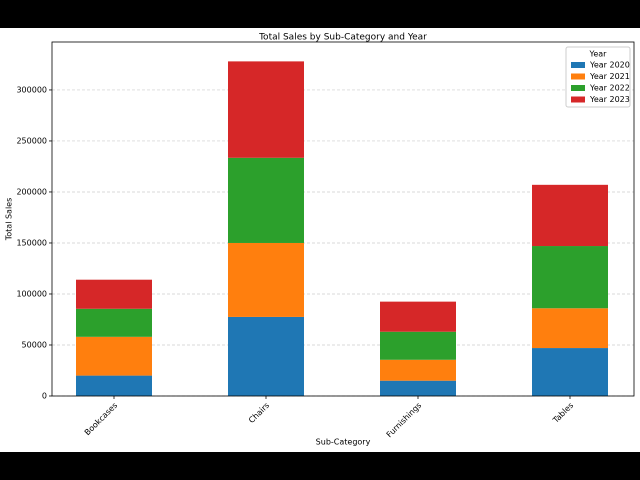  Describe the element at coordinates (31, 293) in the screenshot. I see `y-tick-label: 100000` at that location.